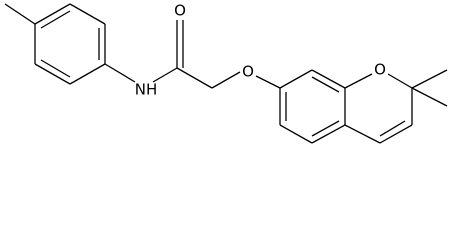 The width and height of the screenshot is (460, 240). What do you see at coordinates (146, 90) in the screenshot?
I see `atom-label: NH` at bounding box center [146, 90].